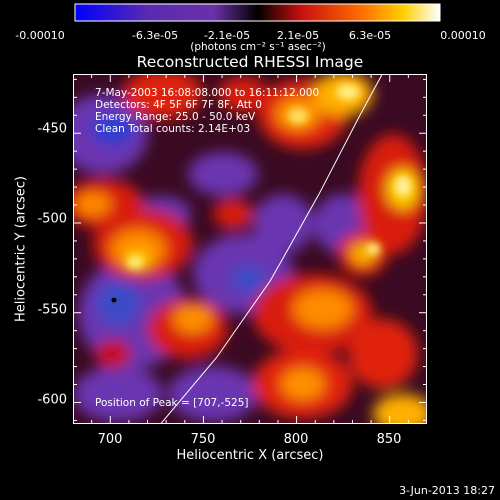 The width and height of the screenshot is (500, 500). I want to click on clean-annotation: Clean Total counts: 2.14E+03, so click(173, 129).